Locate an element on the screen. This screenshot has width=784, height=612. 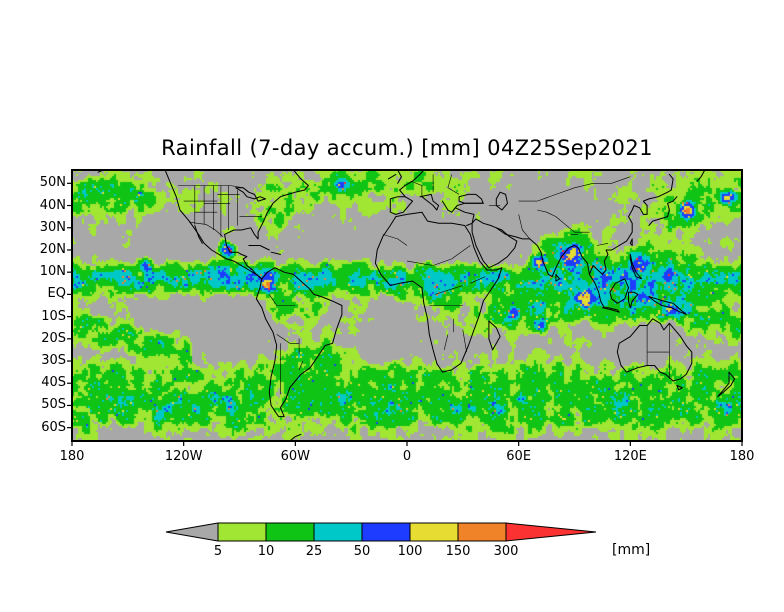
colorbar-unit-label: [mm] is located at coordinates (631, 550).